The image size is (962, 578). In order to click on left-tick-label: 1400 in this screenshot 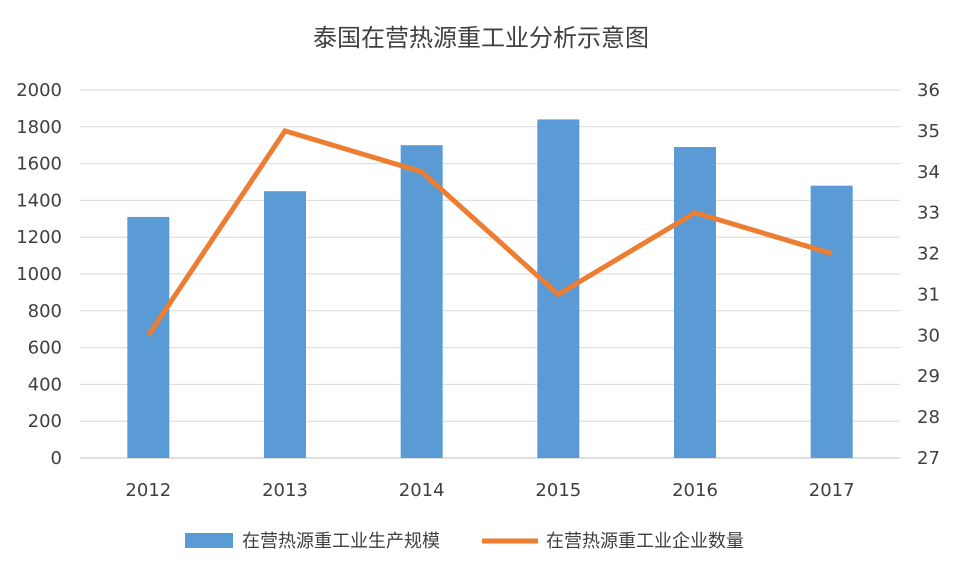, I will do `click(39, 200)`.